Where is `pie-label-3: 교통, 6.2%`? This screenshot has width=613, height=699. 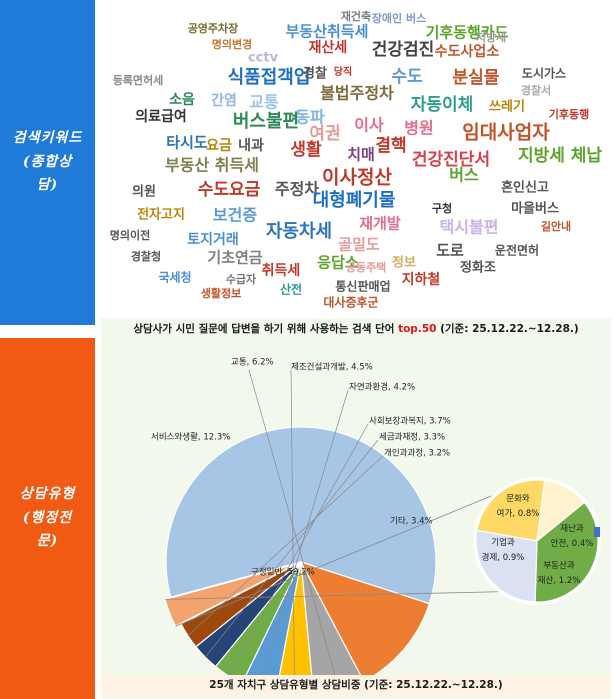 pie-label-3: 교통, 6.2% is located at coordinates (252, 363).